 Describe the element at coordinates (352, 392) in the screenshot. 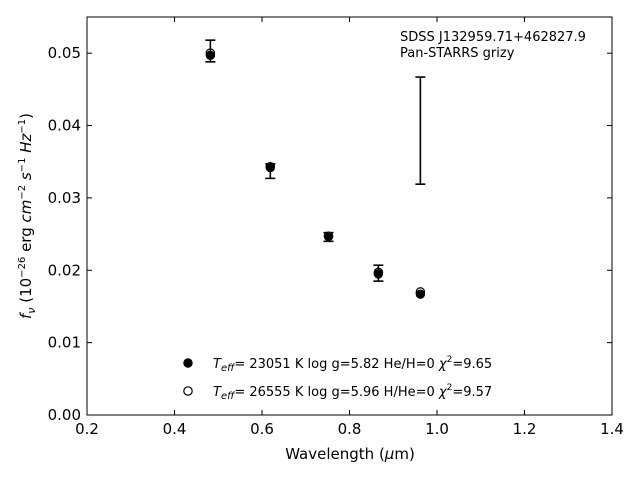

I see `legend-entry-2: Teff= 26555 K log g=5.96 H/He=0 χ2=9.57` at that location.